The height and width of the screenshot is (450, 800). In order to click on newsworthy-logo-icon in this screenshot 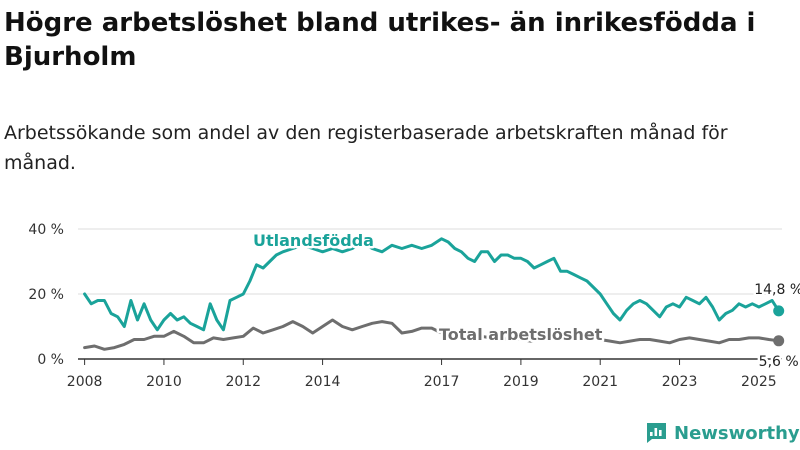, I will do `click(656, 433)`.